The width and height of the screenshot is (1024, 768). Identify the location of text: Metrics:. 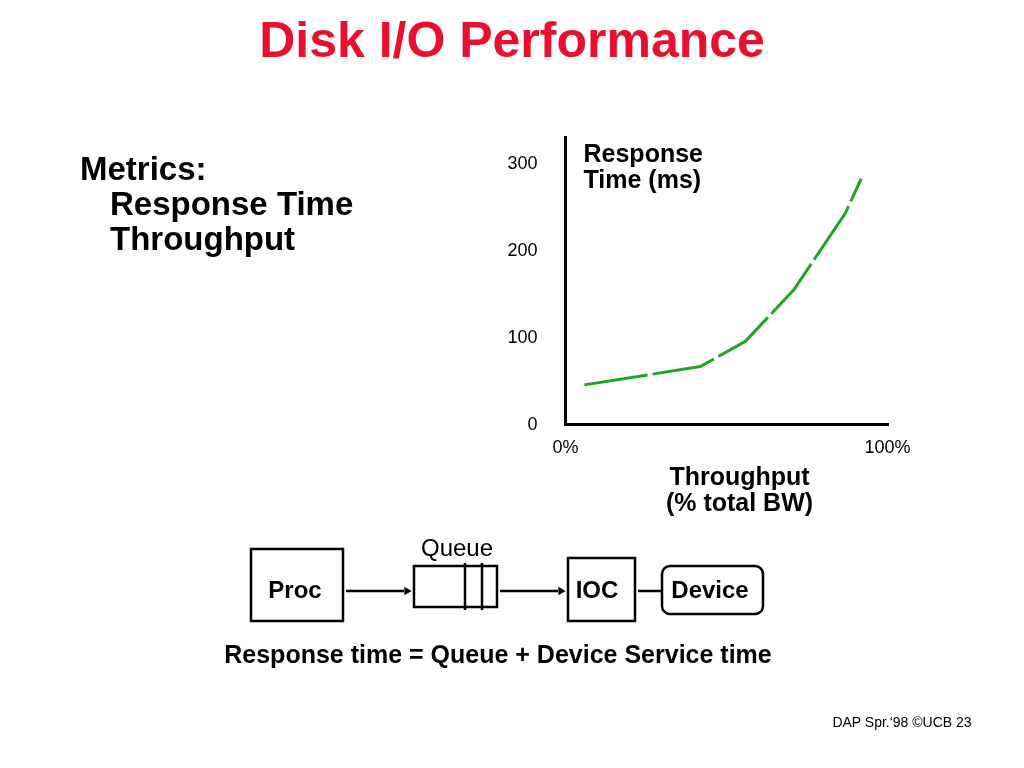
(143, 168).